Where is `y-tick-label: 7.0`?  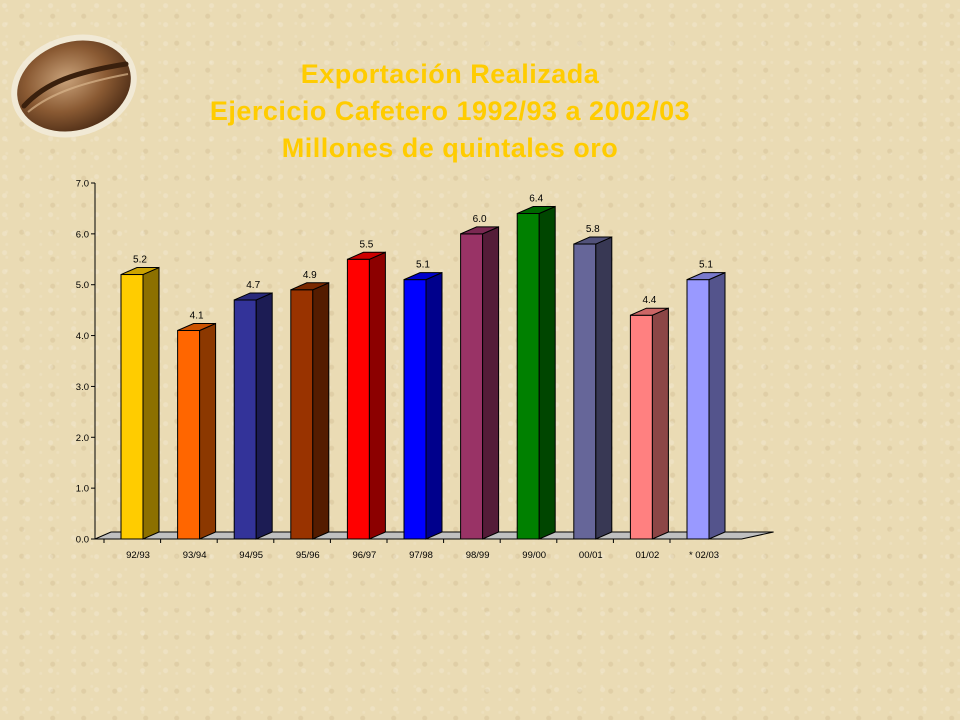
y-tick-label: 7.0 is located at coordinates (82, 184).